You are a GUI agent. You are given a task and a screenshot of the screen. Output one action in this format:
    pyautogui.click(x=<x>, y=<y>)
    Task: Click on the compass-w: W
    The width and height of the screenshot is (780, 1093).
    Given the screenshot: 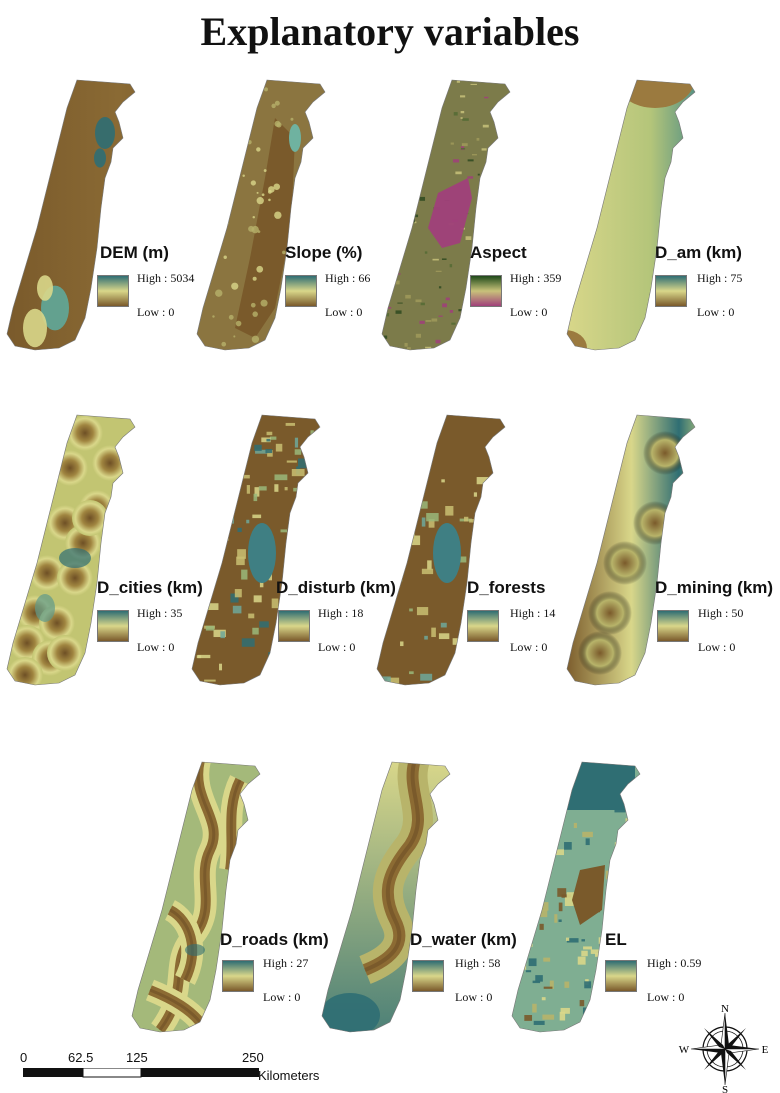 What is the action you would take?
    pyautogui.click(x=684, y=1050)
    